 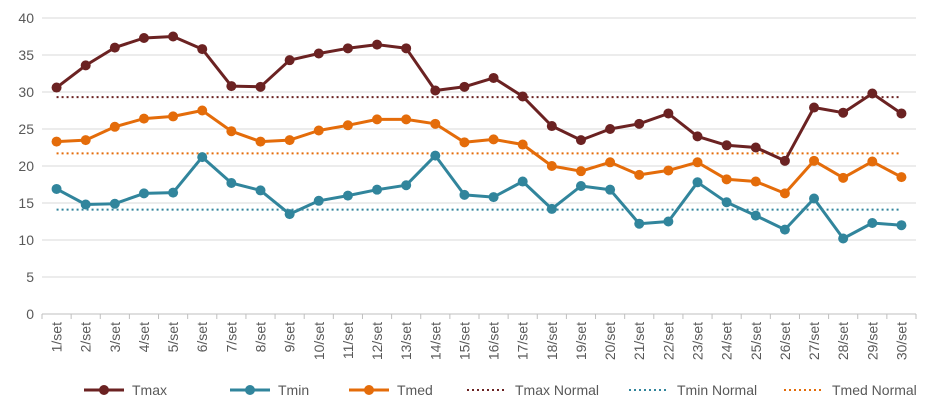 I want to click on x-tick-label: 22/set, so click(x=668, y=341).